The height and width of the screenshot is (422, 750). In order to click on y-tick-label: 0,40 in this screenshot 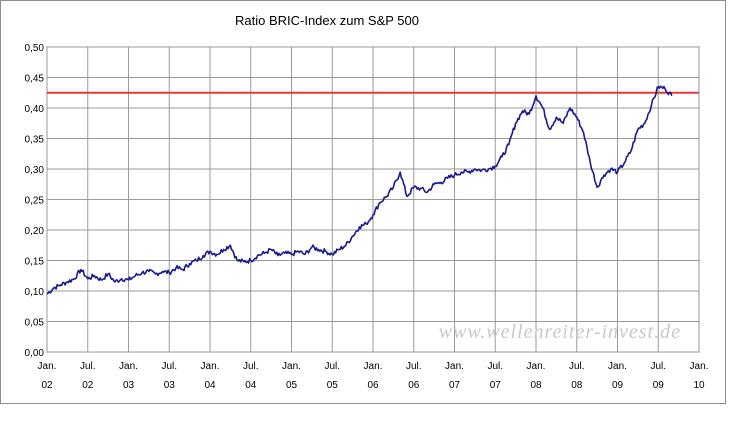, I will do `click(35, 109)`.